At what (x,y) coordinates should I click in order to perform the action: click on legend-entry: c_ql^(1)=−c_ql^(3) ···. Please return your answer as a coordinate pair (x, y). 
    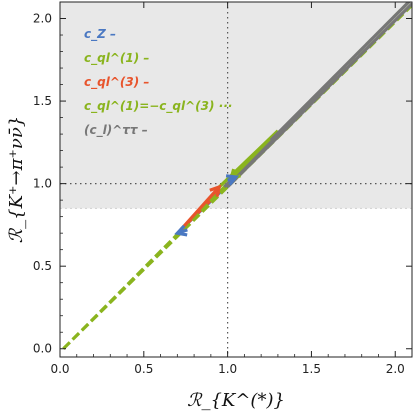
    Looking at the image, I should click on (158, 106).